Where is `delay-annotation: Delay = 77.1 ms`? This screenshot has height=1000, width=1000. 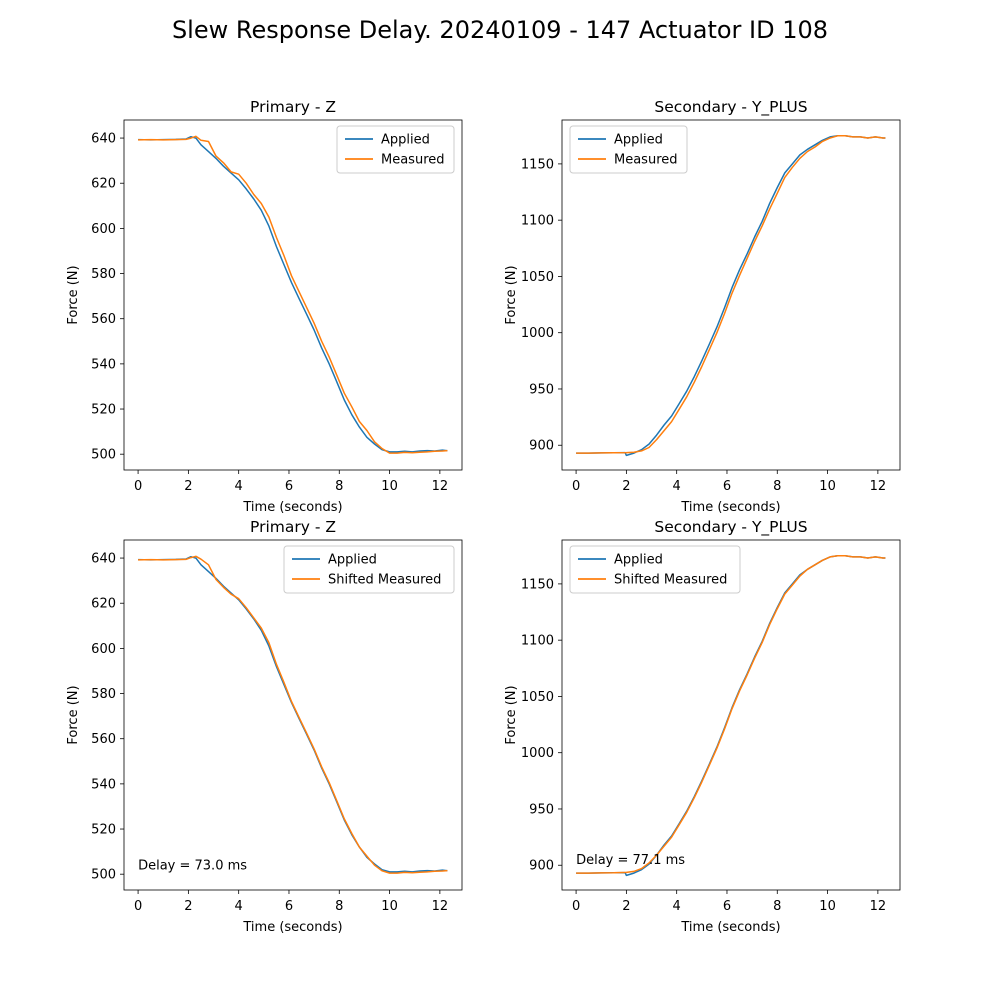 delay-annotation: Delay = 77.1 ms is located at coordinates (630, 860).